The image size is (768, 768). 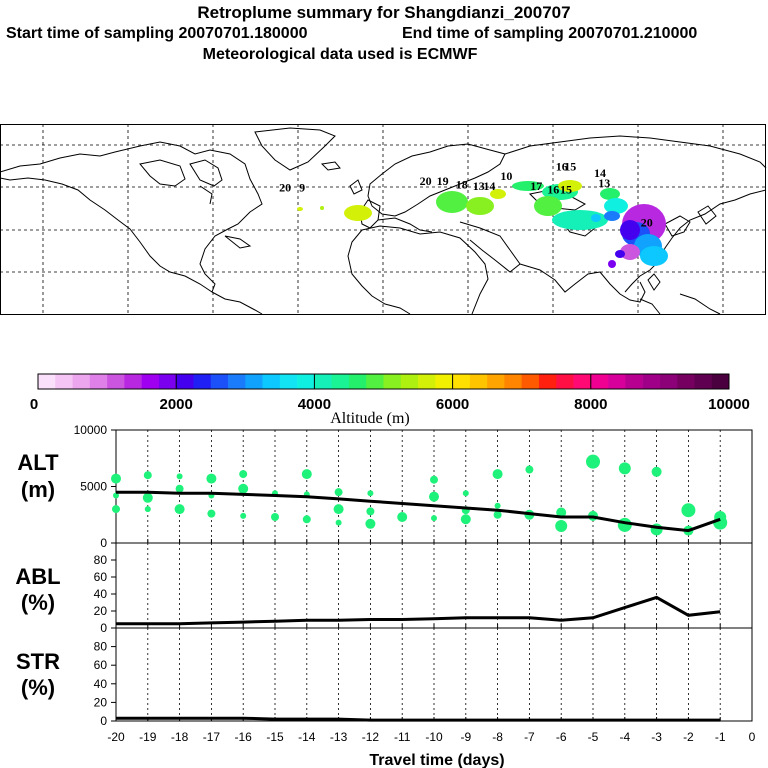 I want to click on x-tick-label: -3, so click(x=656, y=737).